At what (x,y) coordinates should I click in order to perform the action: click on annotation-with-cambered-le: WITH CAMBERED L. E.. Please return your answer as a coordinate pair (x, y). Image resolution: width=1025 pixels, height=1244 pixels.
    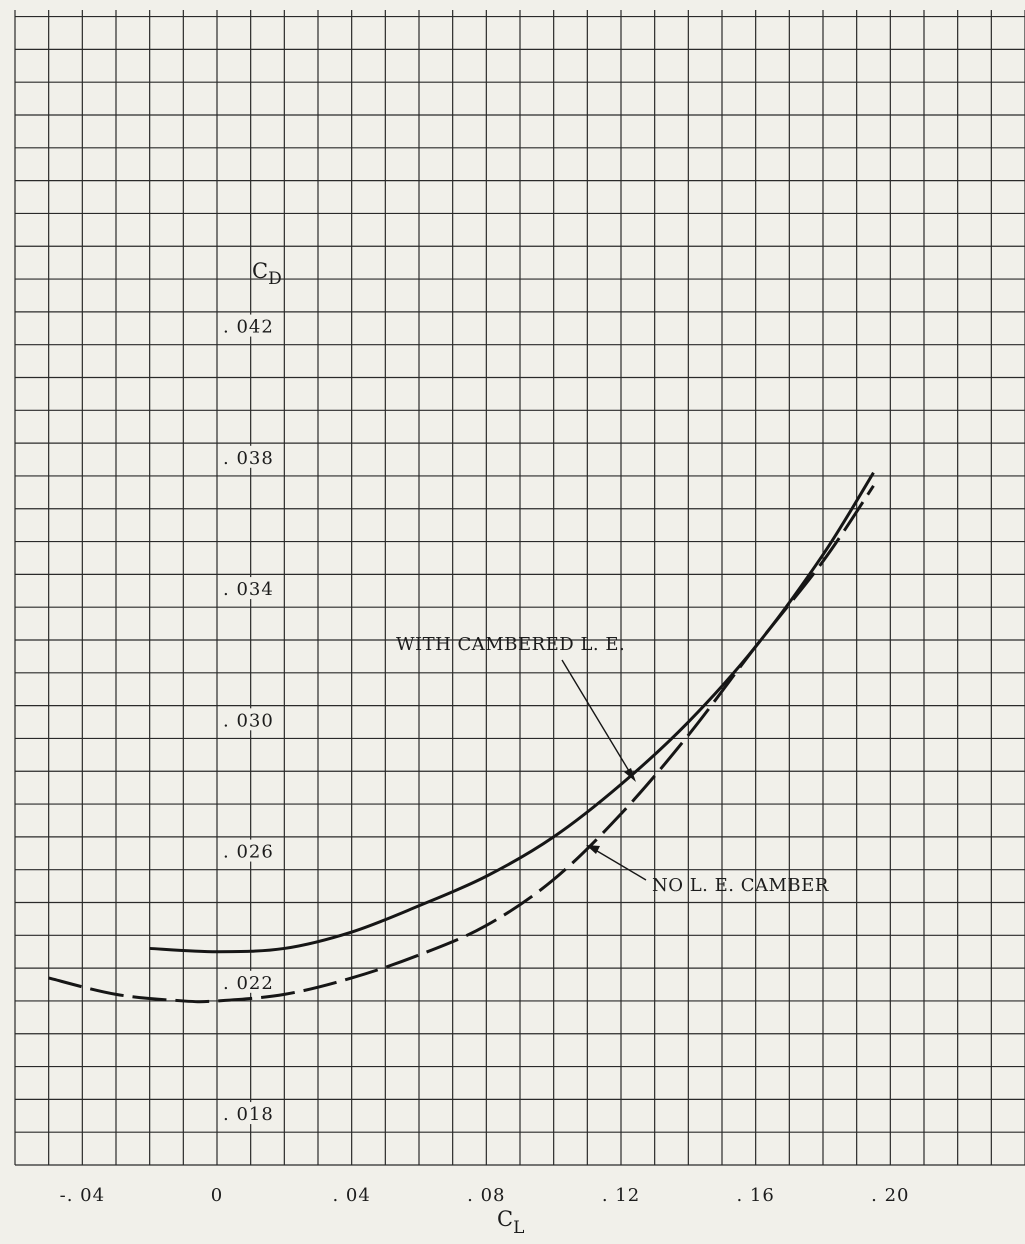
    Looking at the image, I should click on (510, 644).